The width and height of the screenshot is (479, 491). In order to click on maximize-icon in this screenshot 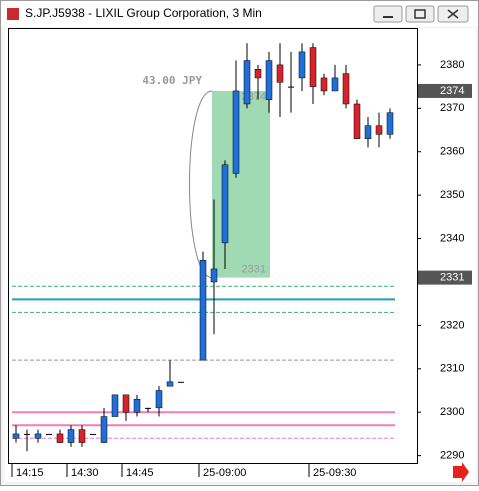, I will do `click(420, 14)`.